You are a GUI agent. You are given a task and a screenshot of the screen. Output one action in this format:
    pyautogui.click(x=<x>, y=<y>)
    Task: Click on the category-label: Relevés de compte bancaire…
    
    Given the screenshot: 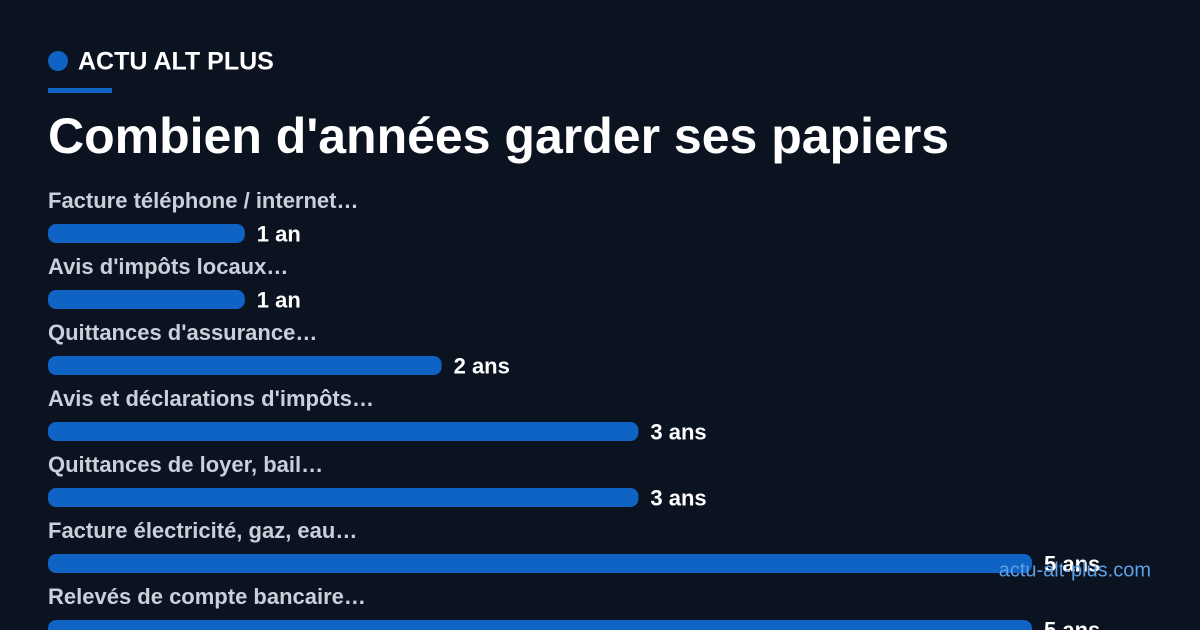 What is the action you would take?
    pyautogui.click(x=207, y=596)
    